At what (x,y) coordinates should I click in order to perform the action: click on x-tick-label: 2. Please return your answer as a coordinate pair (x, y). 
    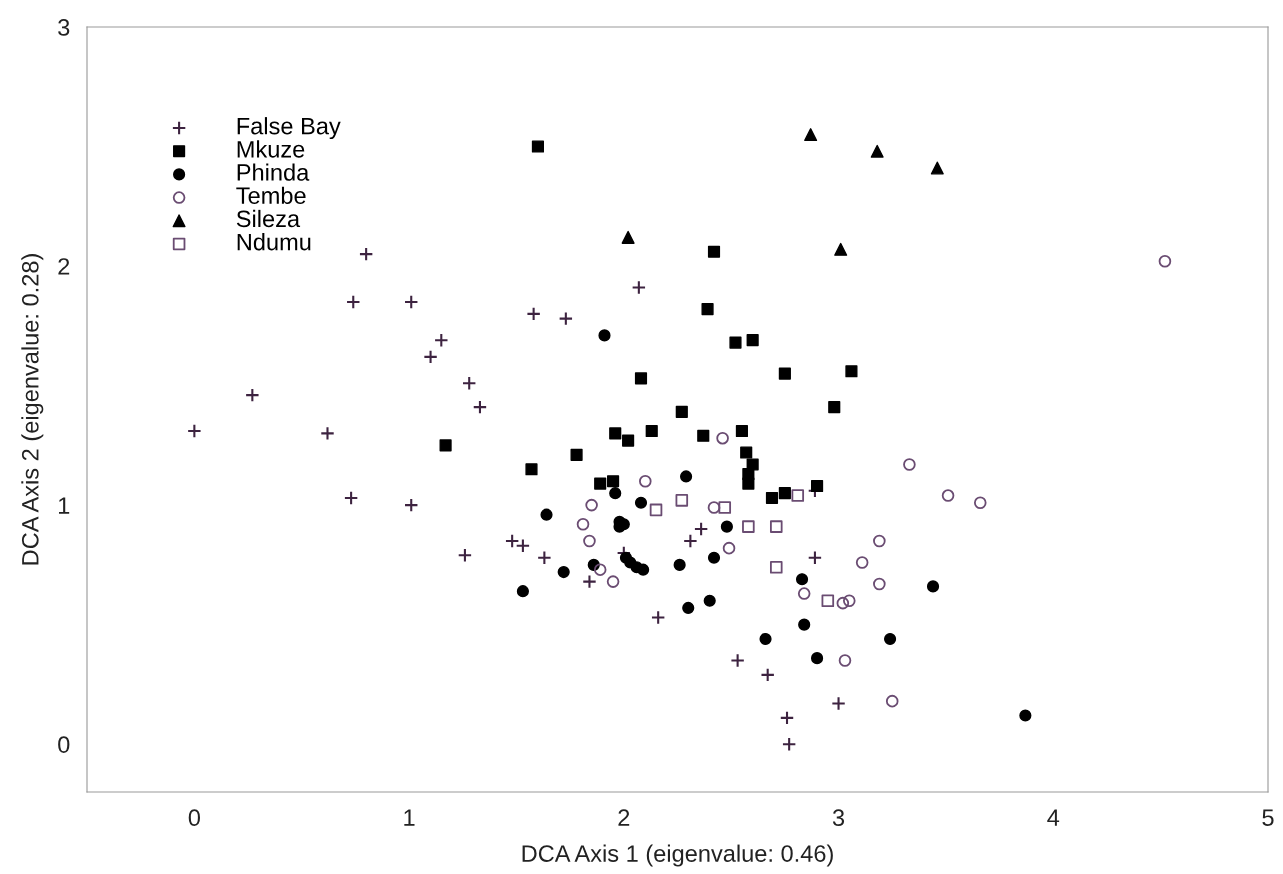
    Looking at the image, I should click on (624, 817).